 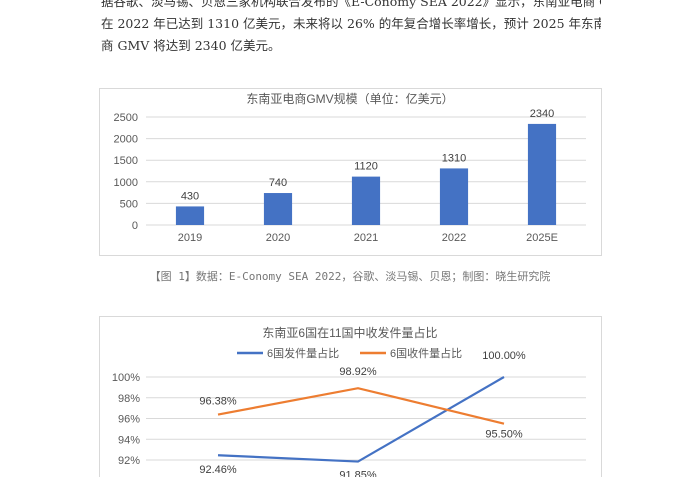 What do you see at coordinates (426, 353) in the screenshot?
I see `legend-label: 6国收件量占比` at bounding box center [426, 353].